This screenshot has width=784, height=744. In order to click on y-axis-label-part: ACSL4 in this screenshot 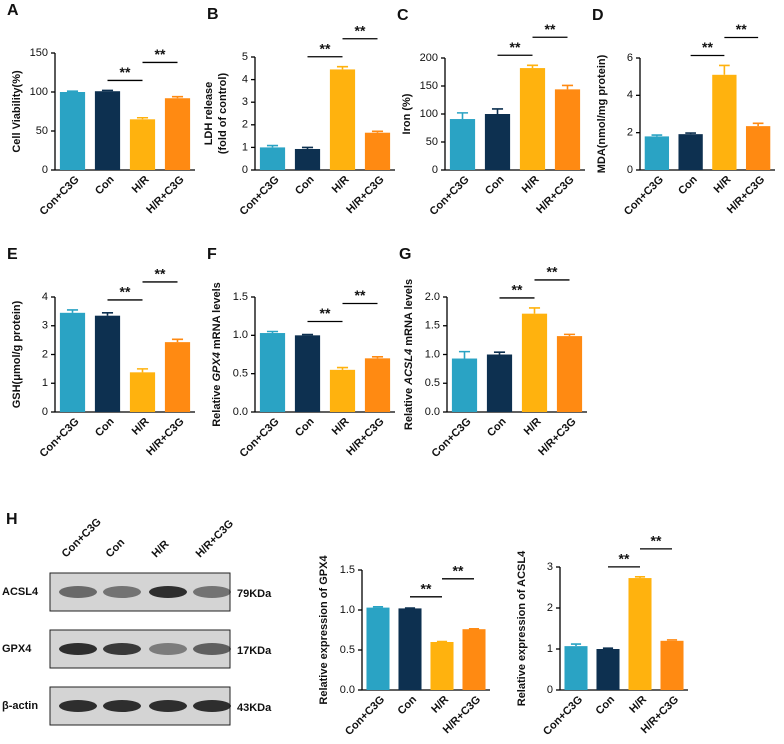, I will do `click(409, 367)`.